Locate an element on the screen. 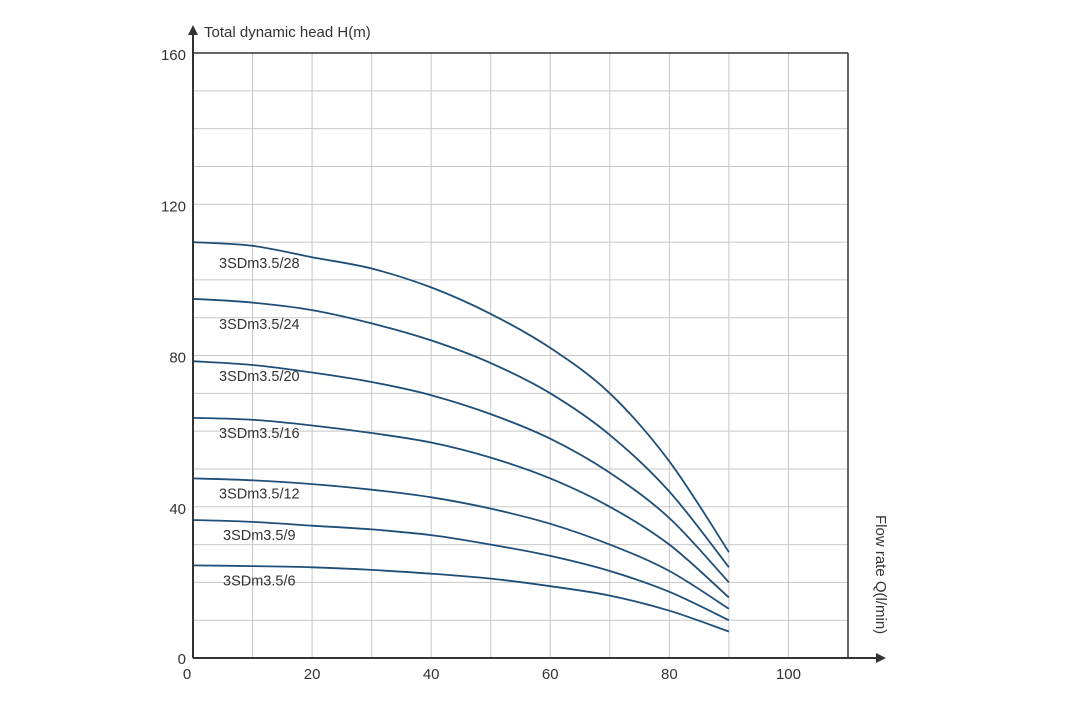  series-label: 3SDm3.5/6 is located at coordinates (259, 581).